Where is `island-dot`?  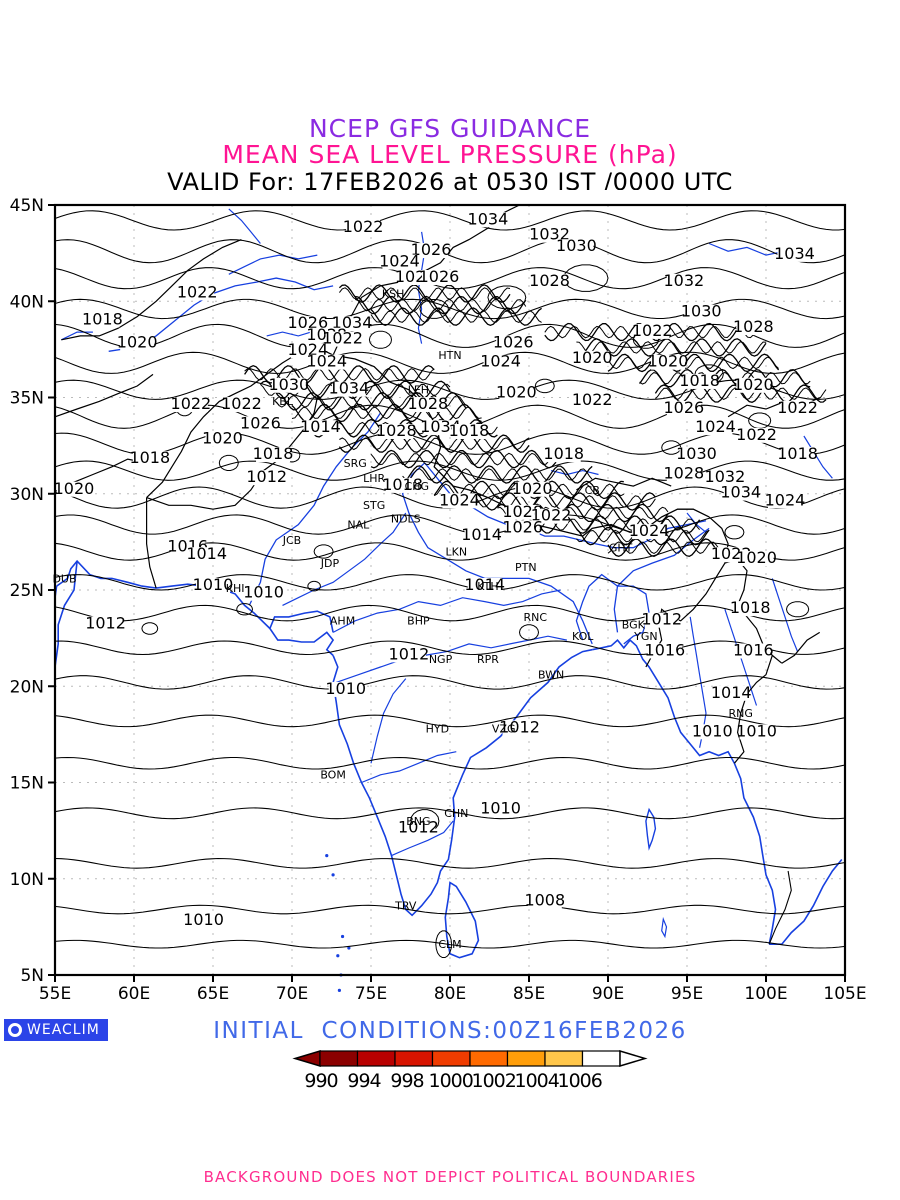 island-dot is located at coordinates (338, 956).